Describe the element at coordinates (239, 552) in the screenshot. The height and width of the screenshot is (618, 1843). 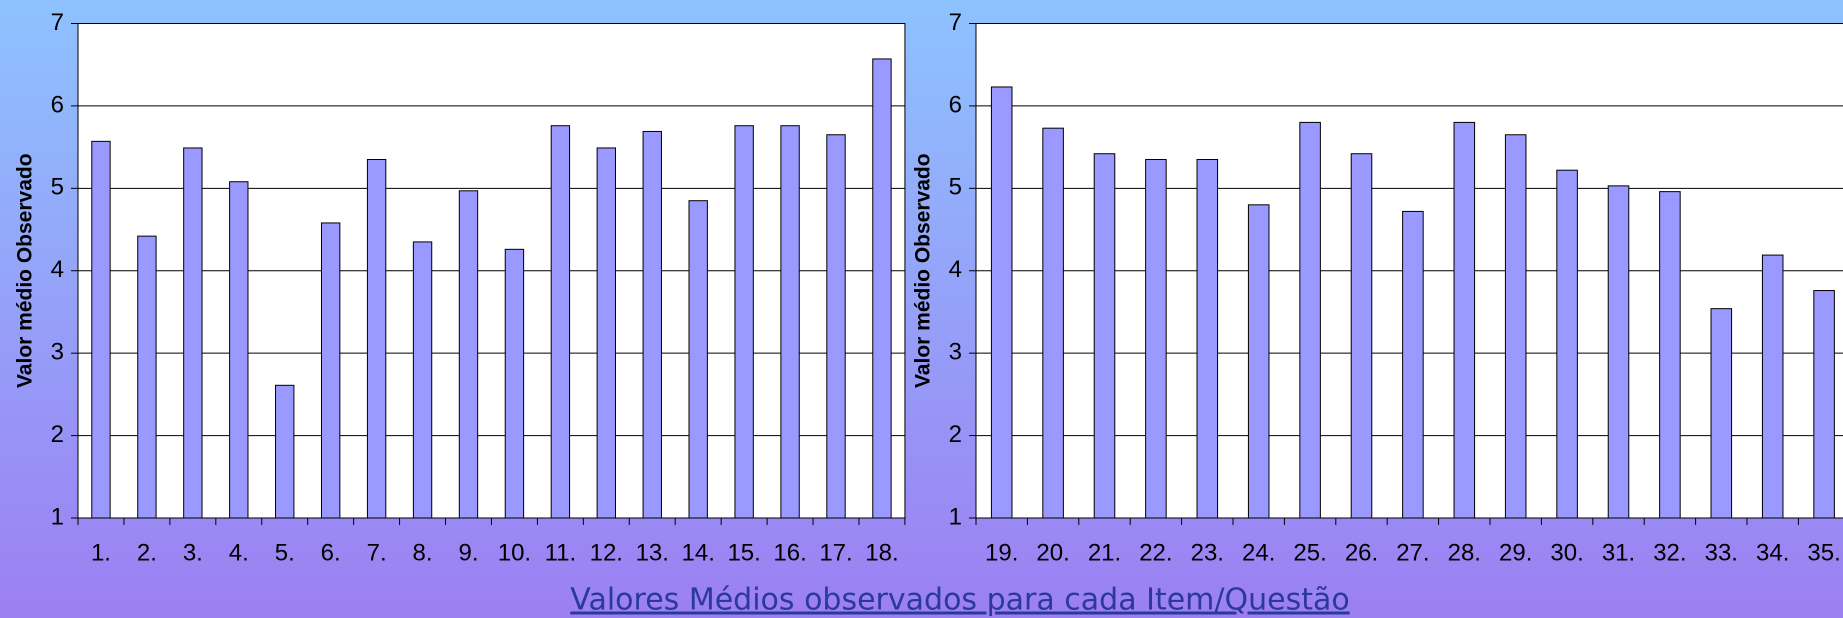
I see `x-tick-label: 4.` at that location.